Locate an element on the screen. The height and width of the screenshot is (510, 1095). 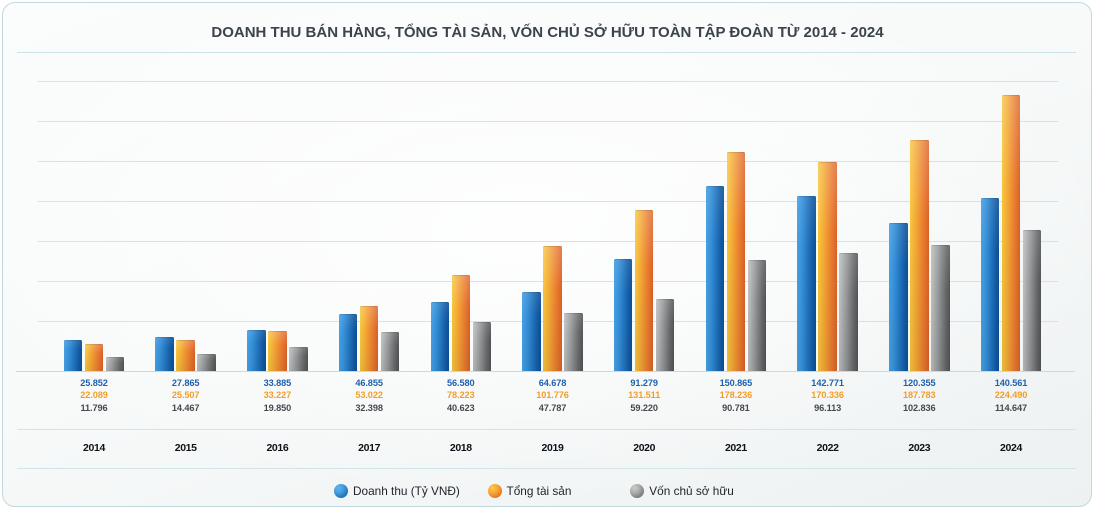
value-label-blue-2015: 27.865 is located at coordinates (185, 383).